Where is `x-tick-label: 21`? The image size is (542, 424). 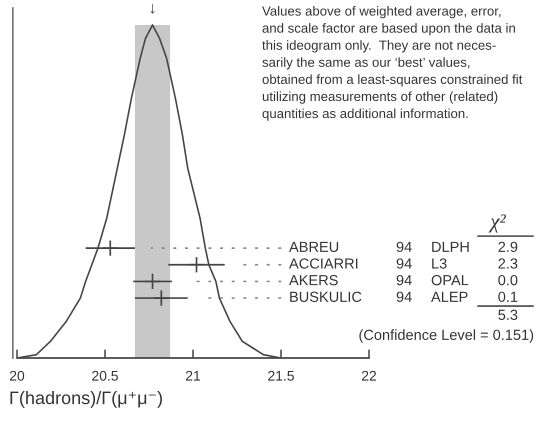 x-tick-label: 21 is located at coordinates (193, 375).